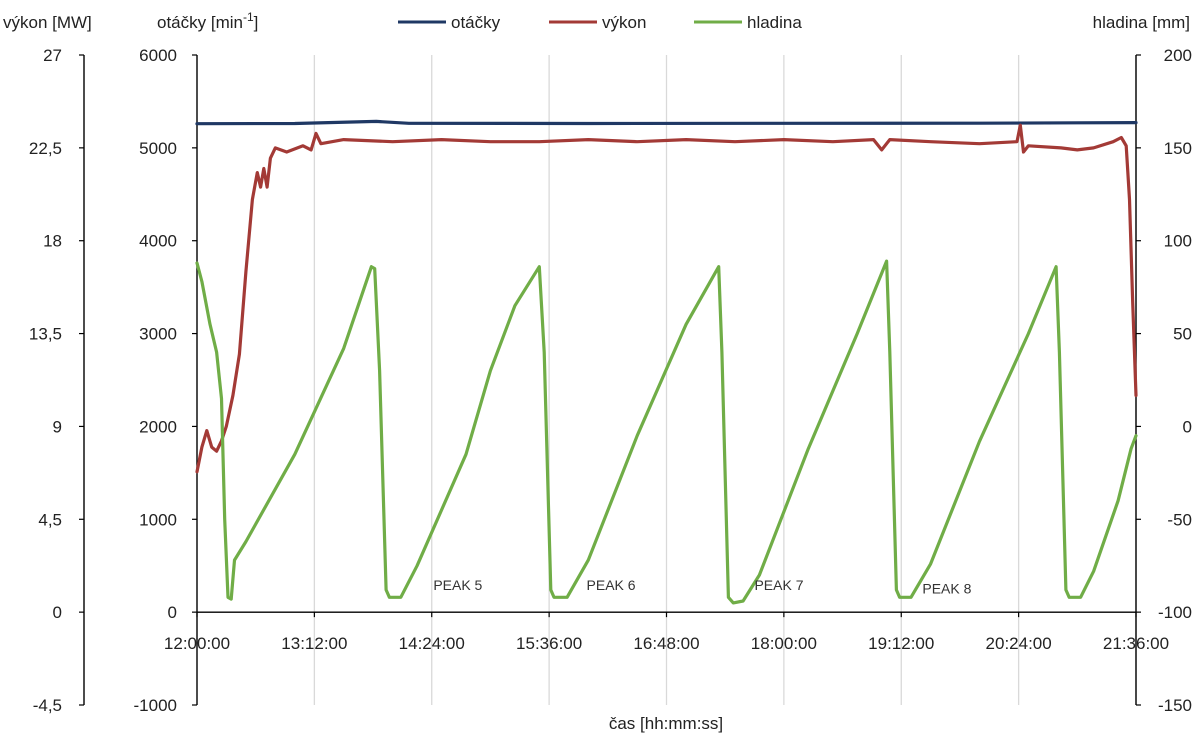 This screenshot has width=1202, height=736. I want to click on power-tick-label: 0, so click(57, 612).